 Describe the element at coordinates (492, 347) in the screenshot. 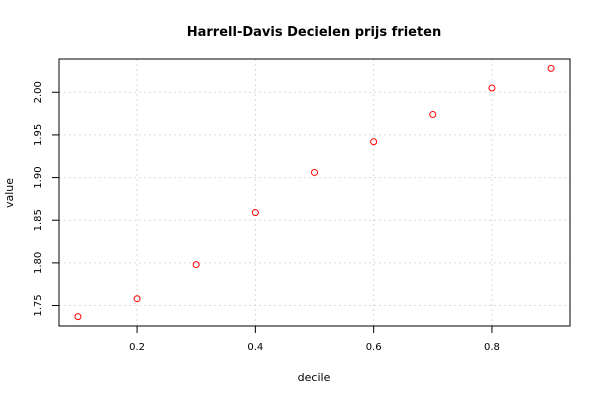

I see `x-tick-label-3: 0.8` at that location.